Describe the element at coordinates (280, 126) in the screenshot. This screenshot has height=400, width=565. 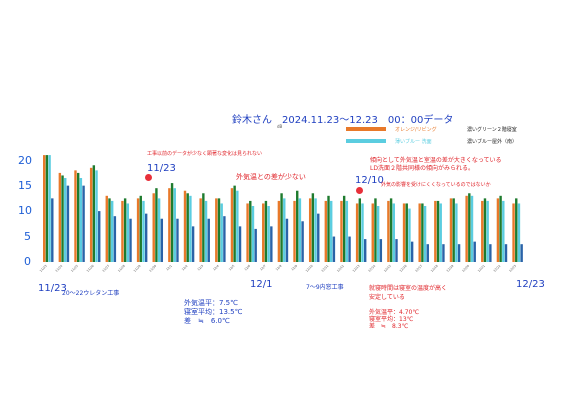
I see `chart-subtitle: dB` at that location.